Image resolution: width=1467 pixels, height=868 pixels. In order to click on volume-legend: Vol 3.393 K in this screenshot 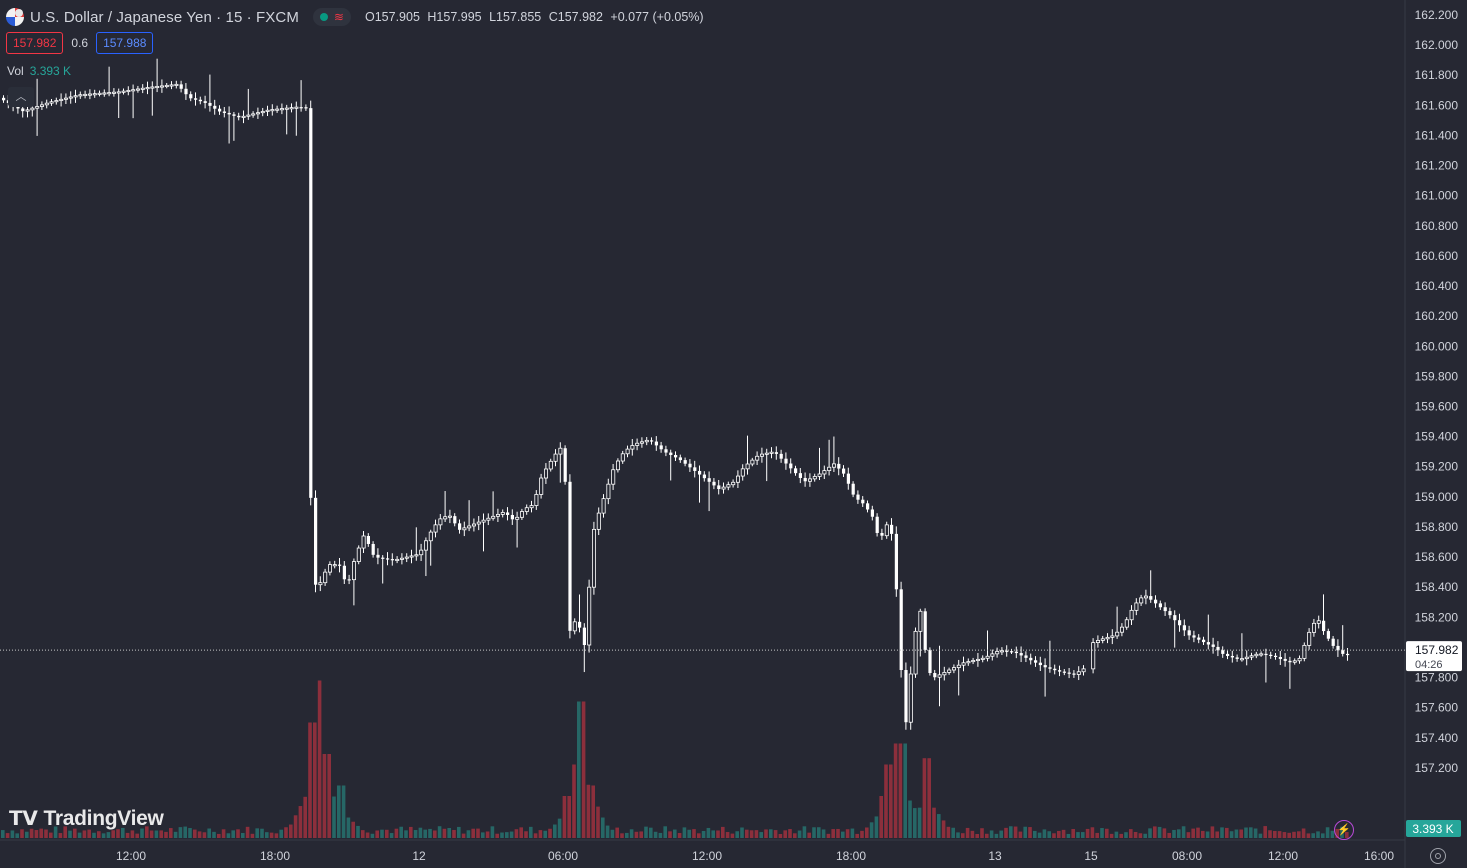, I will do `click(39, 71)`.